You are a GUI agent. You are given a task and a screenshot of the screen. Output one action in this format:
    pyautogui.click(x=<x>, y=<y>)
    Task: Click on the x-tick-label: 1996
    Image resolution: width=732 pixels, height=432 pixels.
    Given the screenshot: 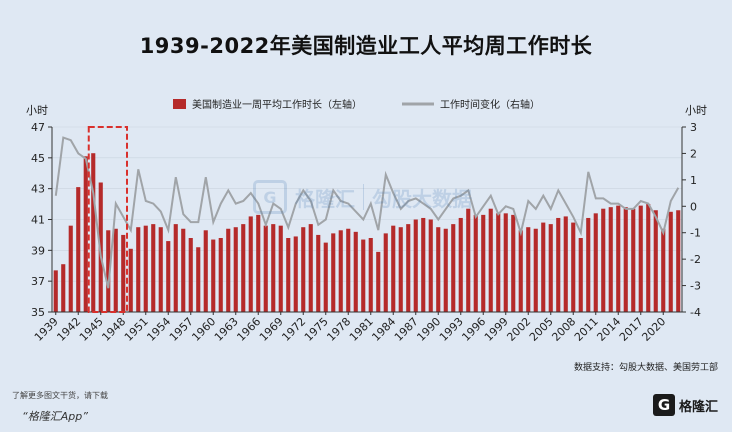 What is the action you would take?
    pyautogui.click(x=473, y=329)
    